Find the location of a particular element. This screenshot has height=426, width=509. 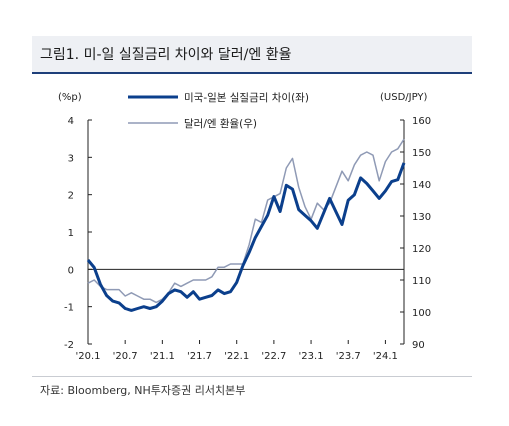

x-tick-label: '22.7 is located at coordinates (273, 356).